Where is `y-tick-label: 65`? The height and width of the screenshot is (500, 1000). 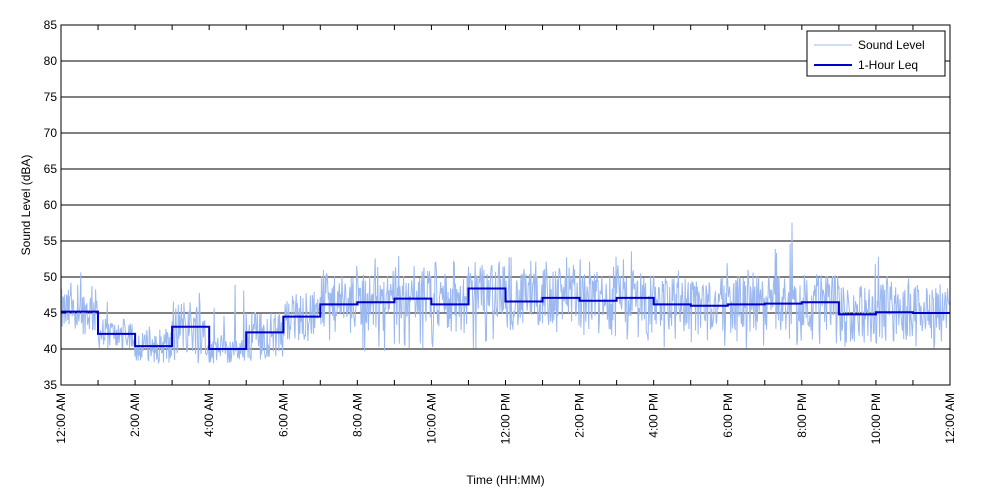
y-tick-label: 65 is located at coordinates (51, 169).